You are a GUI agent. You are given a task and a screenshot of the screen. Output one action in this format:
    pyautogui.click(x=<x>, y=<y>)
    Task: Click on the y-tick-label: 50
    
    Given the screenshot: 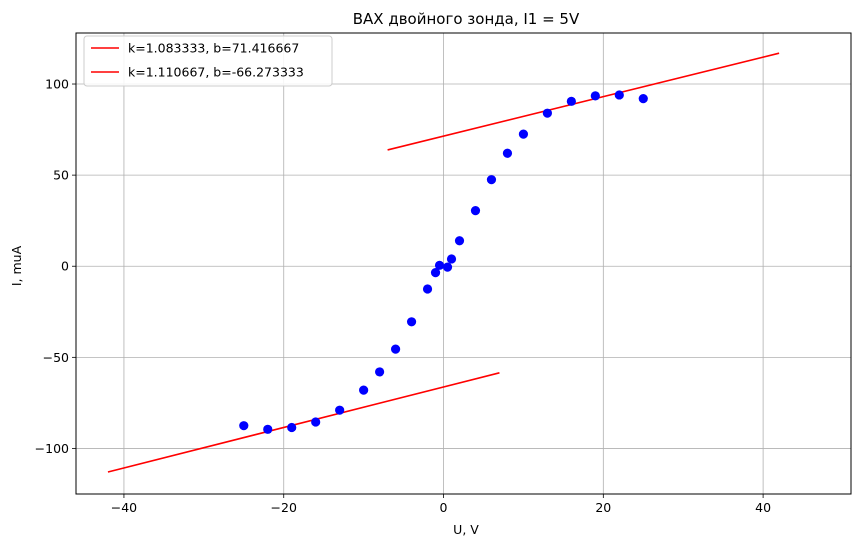 What is the action you would take?
    pyautogui.click(x=61, y=175)
    